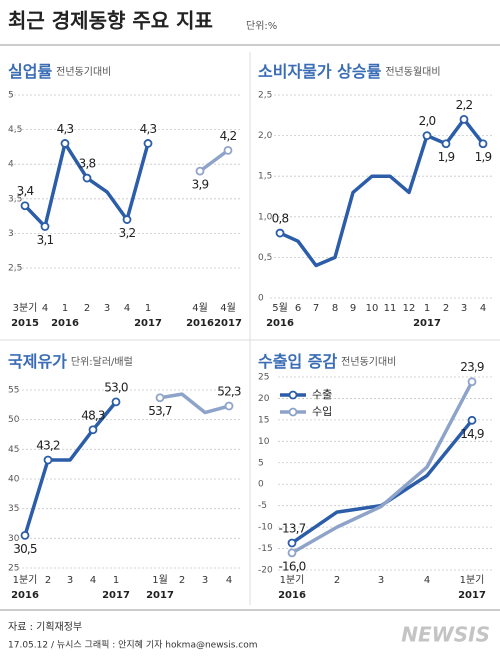 The width and height of the screenshot is (500, 670). I want to click on chart-title: 실업률 전년동기대비, so click(59, 71).